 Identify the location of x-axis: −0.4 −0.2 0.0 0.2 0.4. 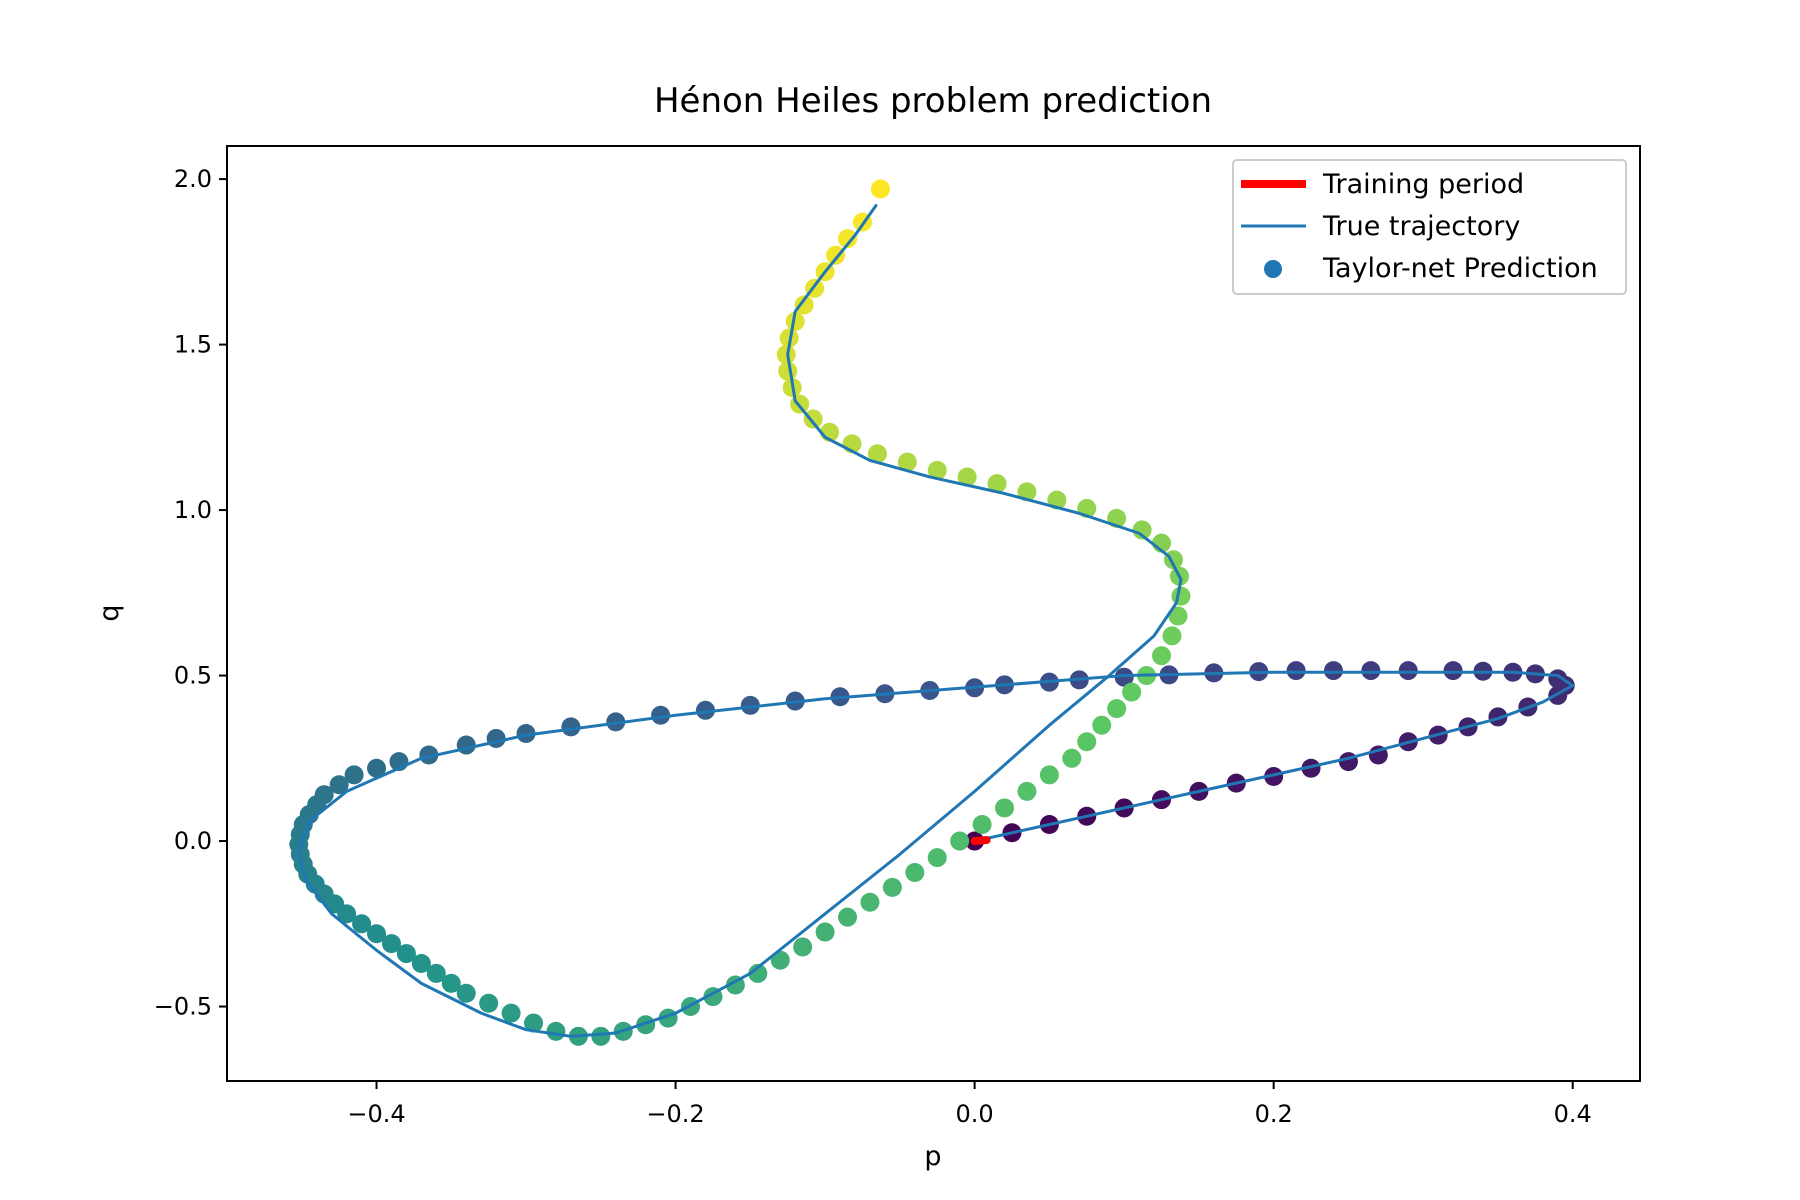
(969, 1104).